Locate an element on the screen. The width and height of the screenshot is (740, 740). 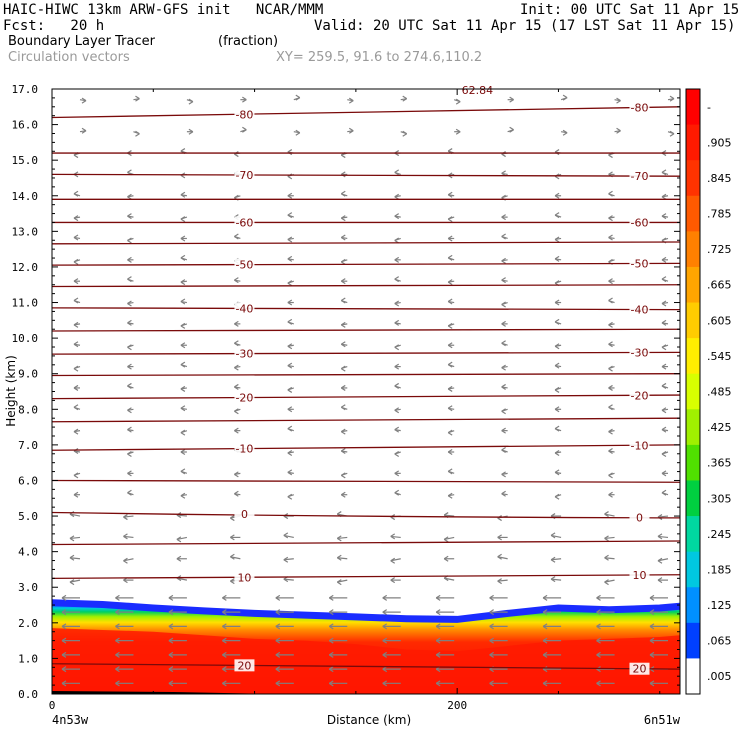
contour-label: 0 is located at coordinates (244, 514).